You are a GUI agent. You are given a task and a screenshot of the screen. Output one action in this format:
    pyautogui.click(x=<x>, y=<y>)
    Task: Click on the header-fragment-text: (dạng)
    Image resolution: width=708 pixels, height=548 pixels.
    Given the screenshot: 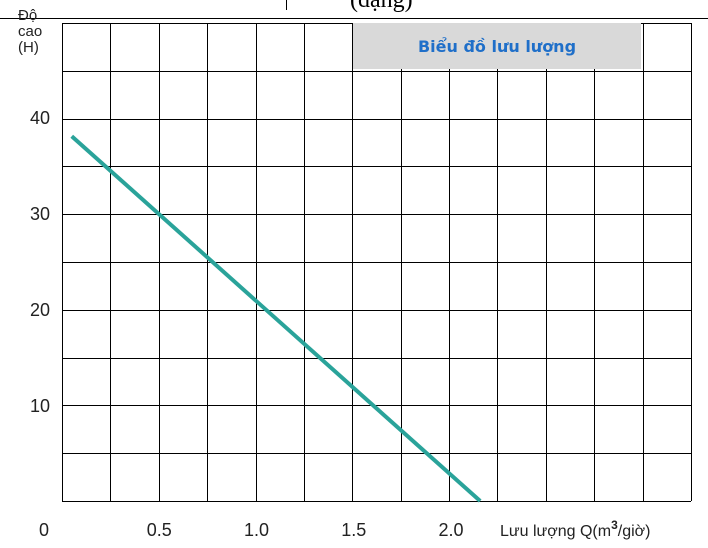 What is the action you would take?
    pyautogui.click(x=381, y=6)
    